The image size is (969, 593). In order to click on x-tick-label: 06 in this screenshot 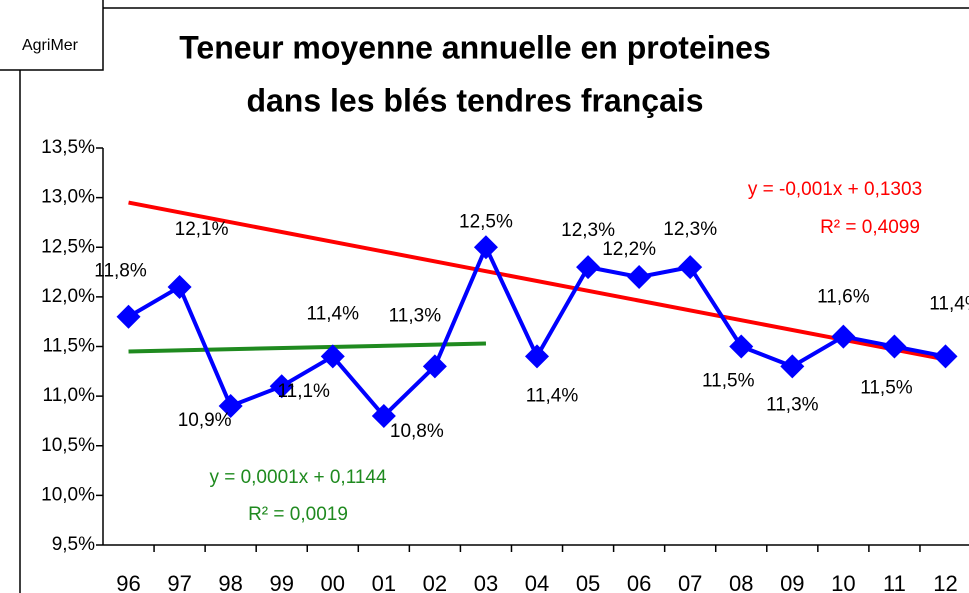, I will do `click(639, 582)`.